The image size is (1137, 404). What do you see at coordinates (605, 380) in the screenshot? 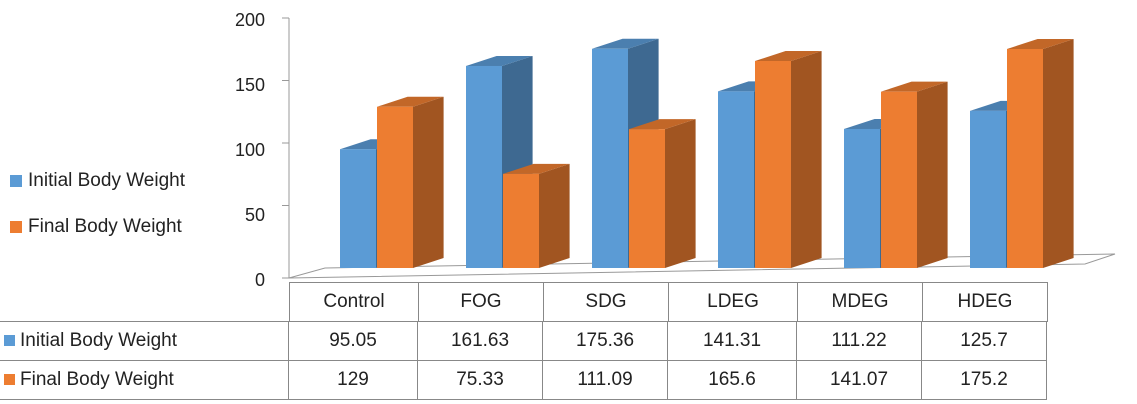
I see `data-cell: 111.09` at bounding box center [605, 380].